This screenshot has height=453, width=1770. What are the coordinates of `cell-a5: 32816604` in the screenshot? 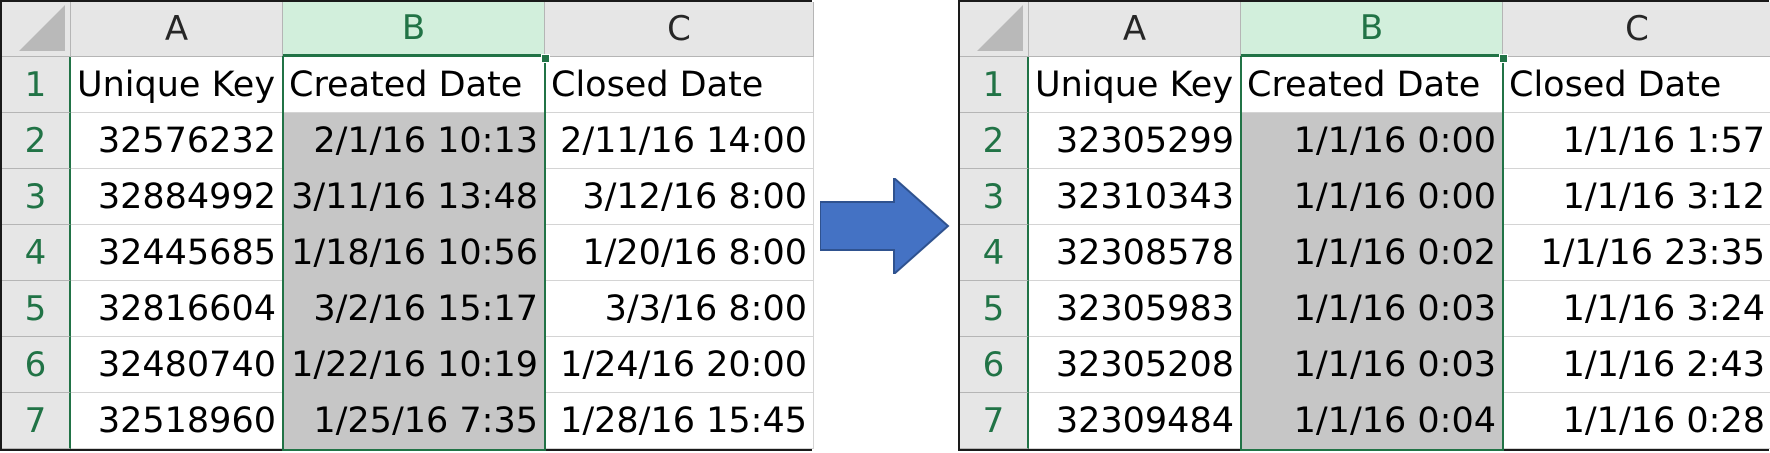 It's located at (177, 309).